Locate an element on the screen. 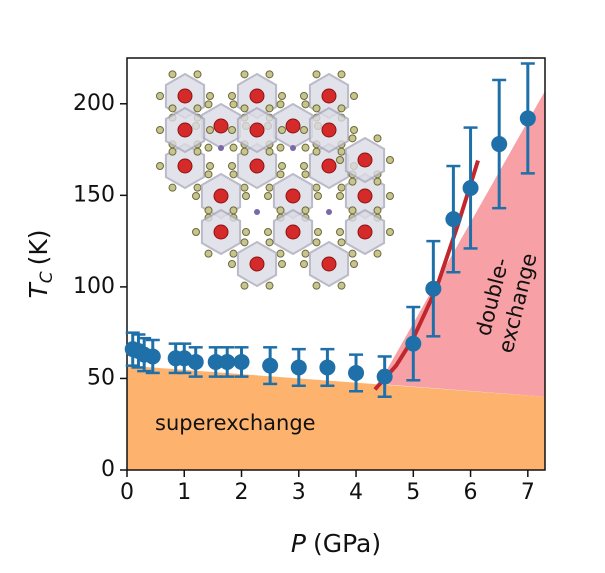 The width and height of the screenshot is (605, 573). y-tick-label: 50 is located at coordinates (101, 377).